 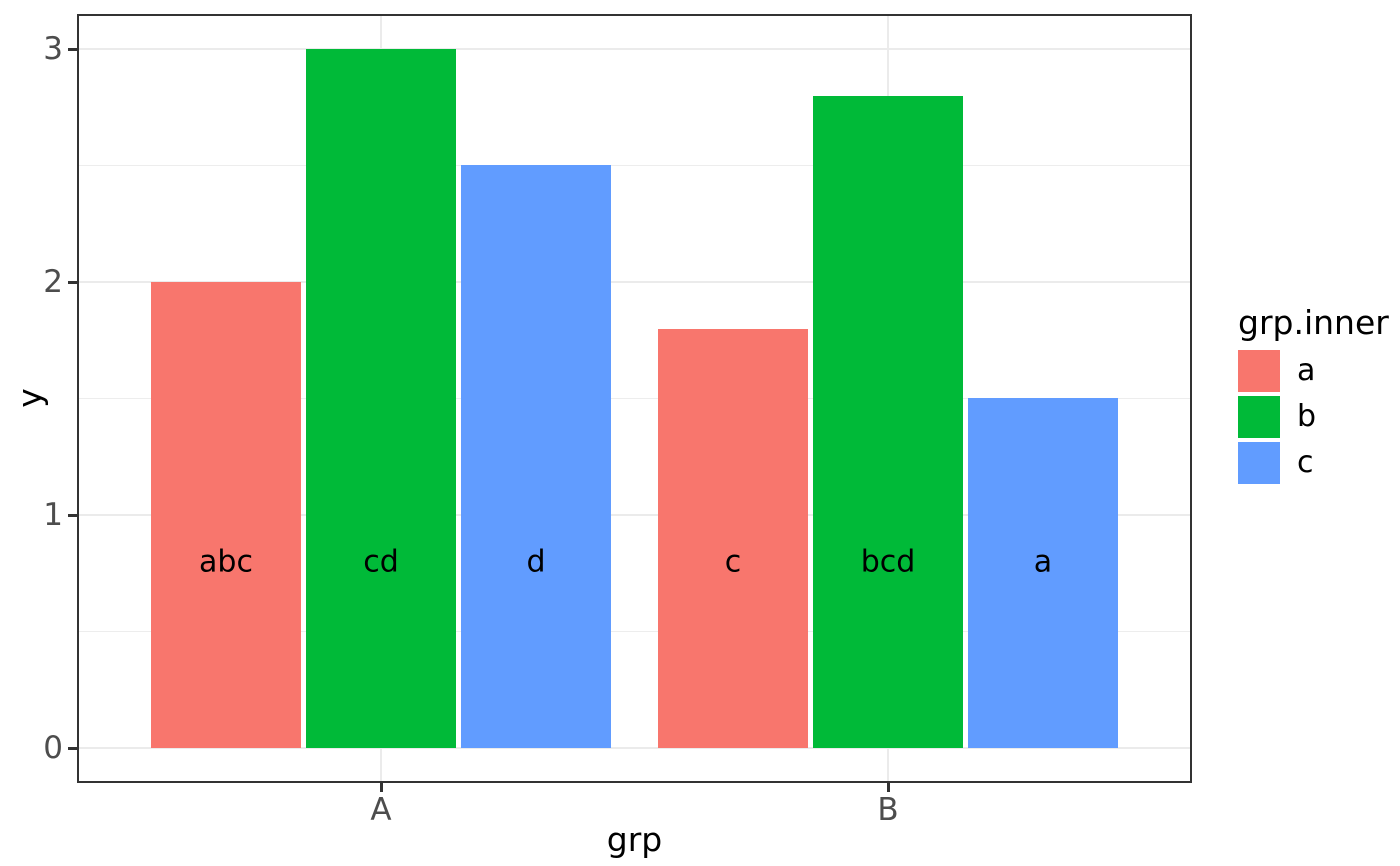 I want to click on legend-label: a, so click(x=1306, y=370).